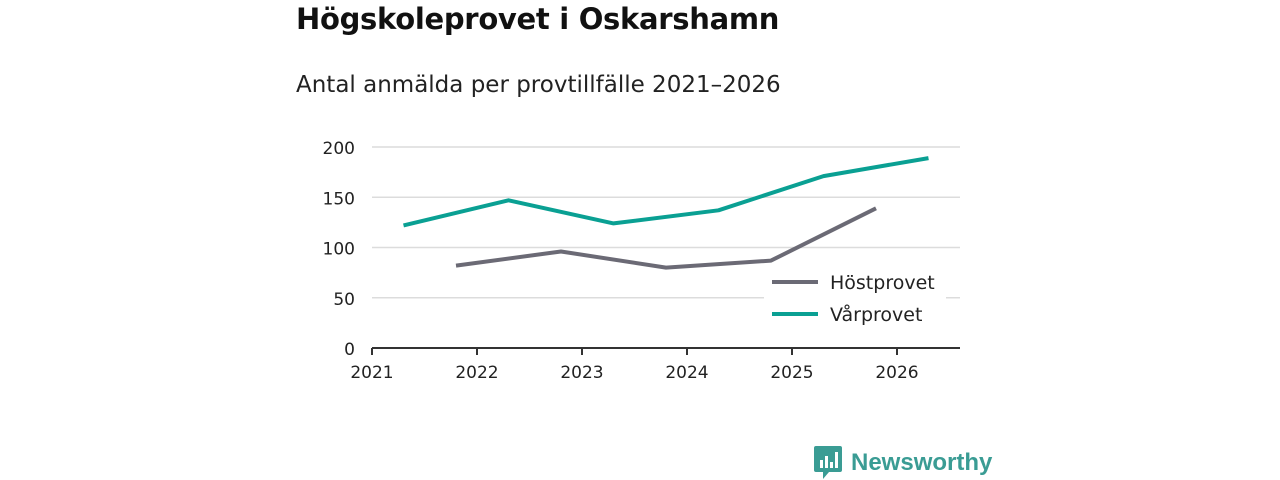 This screenshot has height=480, width=1280. What do you see at coordinates (339, 149) in the screenshot?
I see `y-tick-label: 200` at bounding box center [339, 149].